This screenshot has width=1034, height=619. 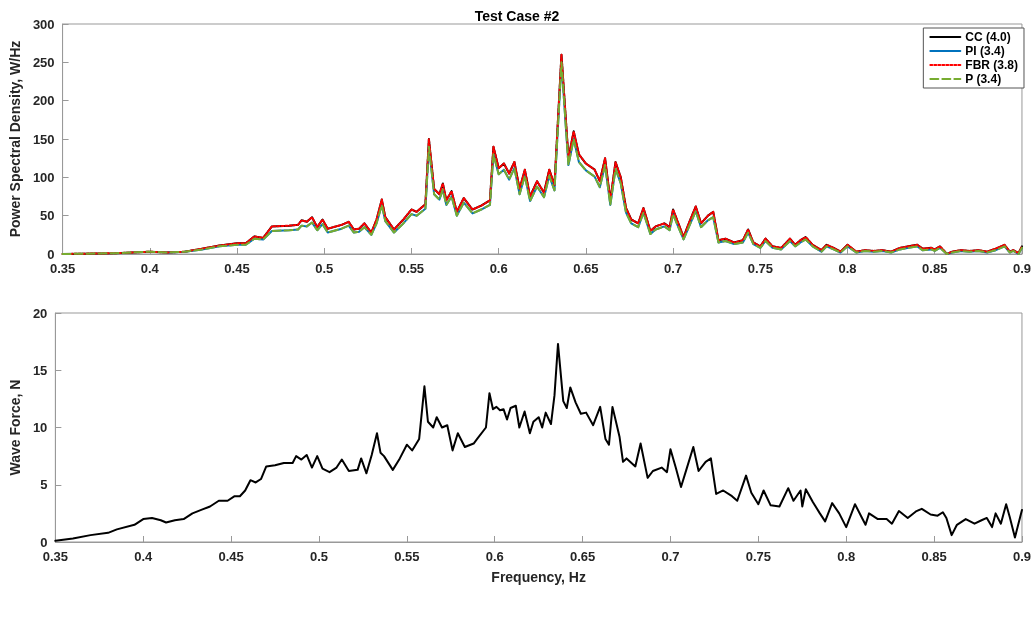 I want to click on y-axis-title: Wave Force, N, so click(x=15, y=427).